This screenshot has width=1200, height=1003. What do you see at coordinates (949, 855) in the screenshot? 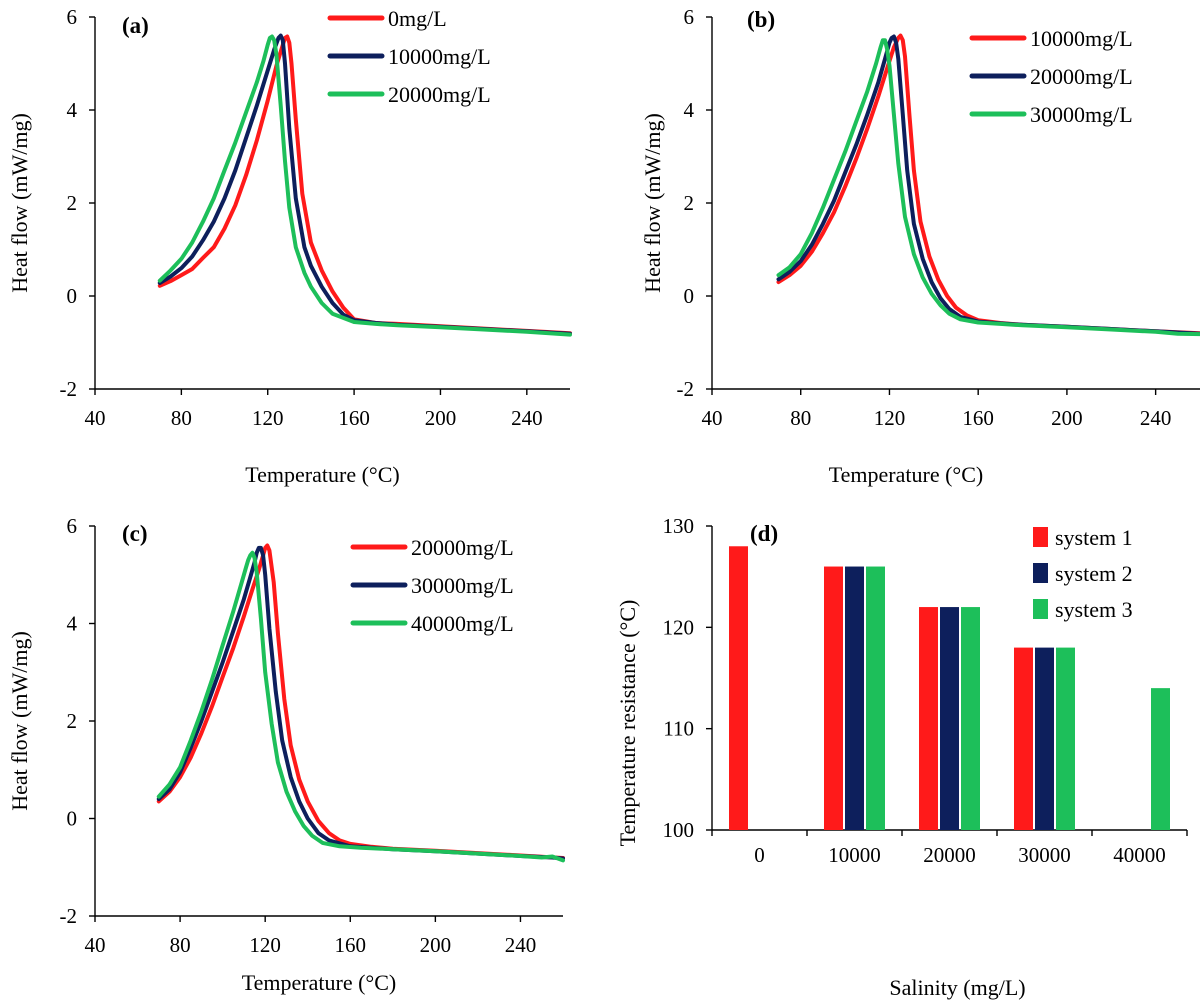
I see `x-tick-label: 20000` at bounding box center [949, 855].